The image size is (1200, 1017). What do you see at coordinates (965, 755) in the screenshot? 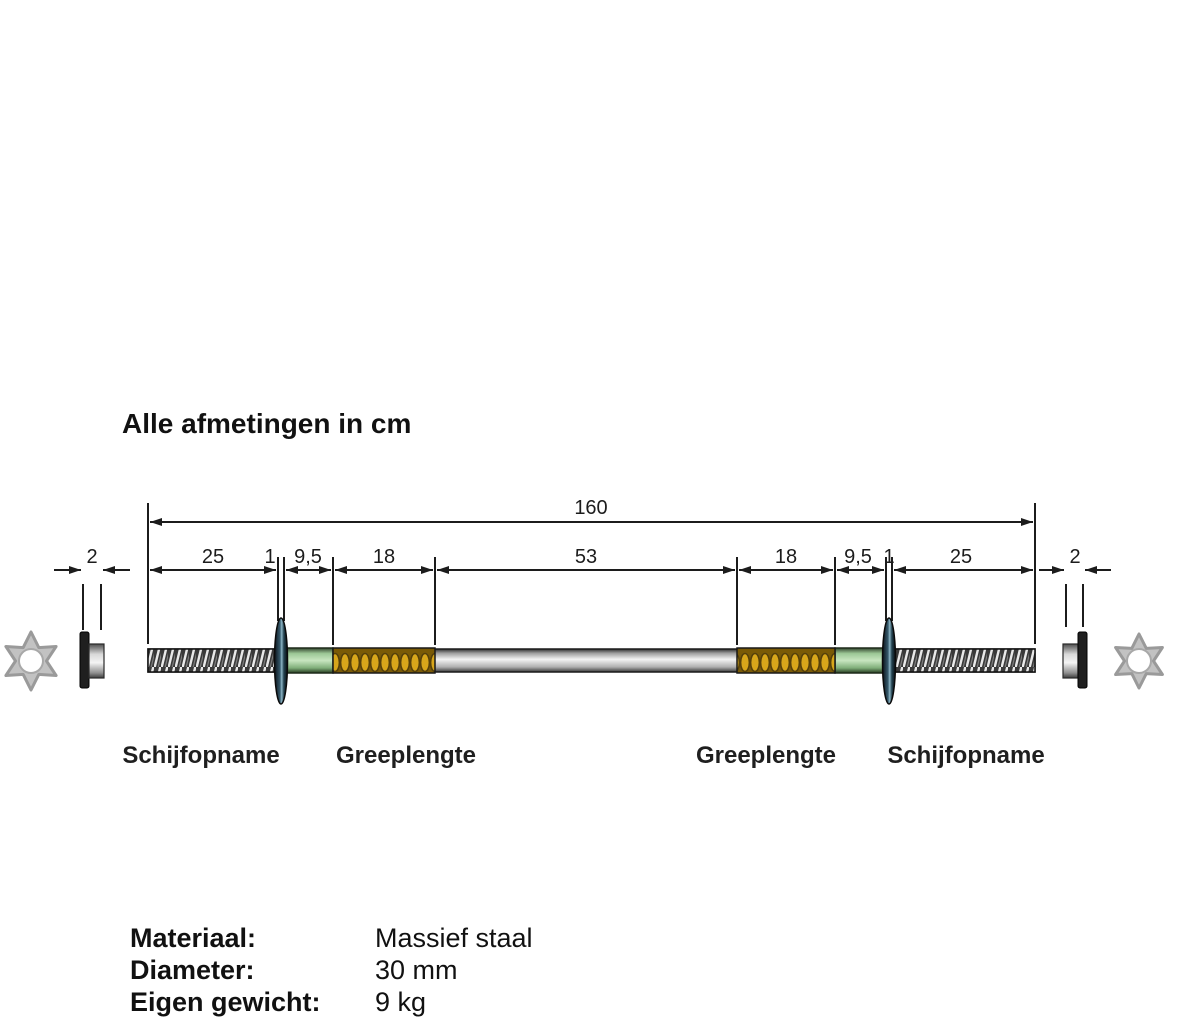
I see `label-sleeve-right: Schijfopname` at bounding box center [965, 755].